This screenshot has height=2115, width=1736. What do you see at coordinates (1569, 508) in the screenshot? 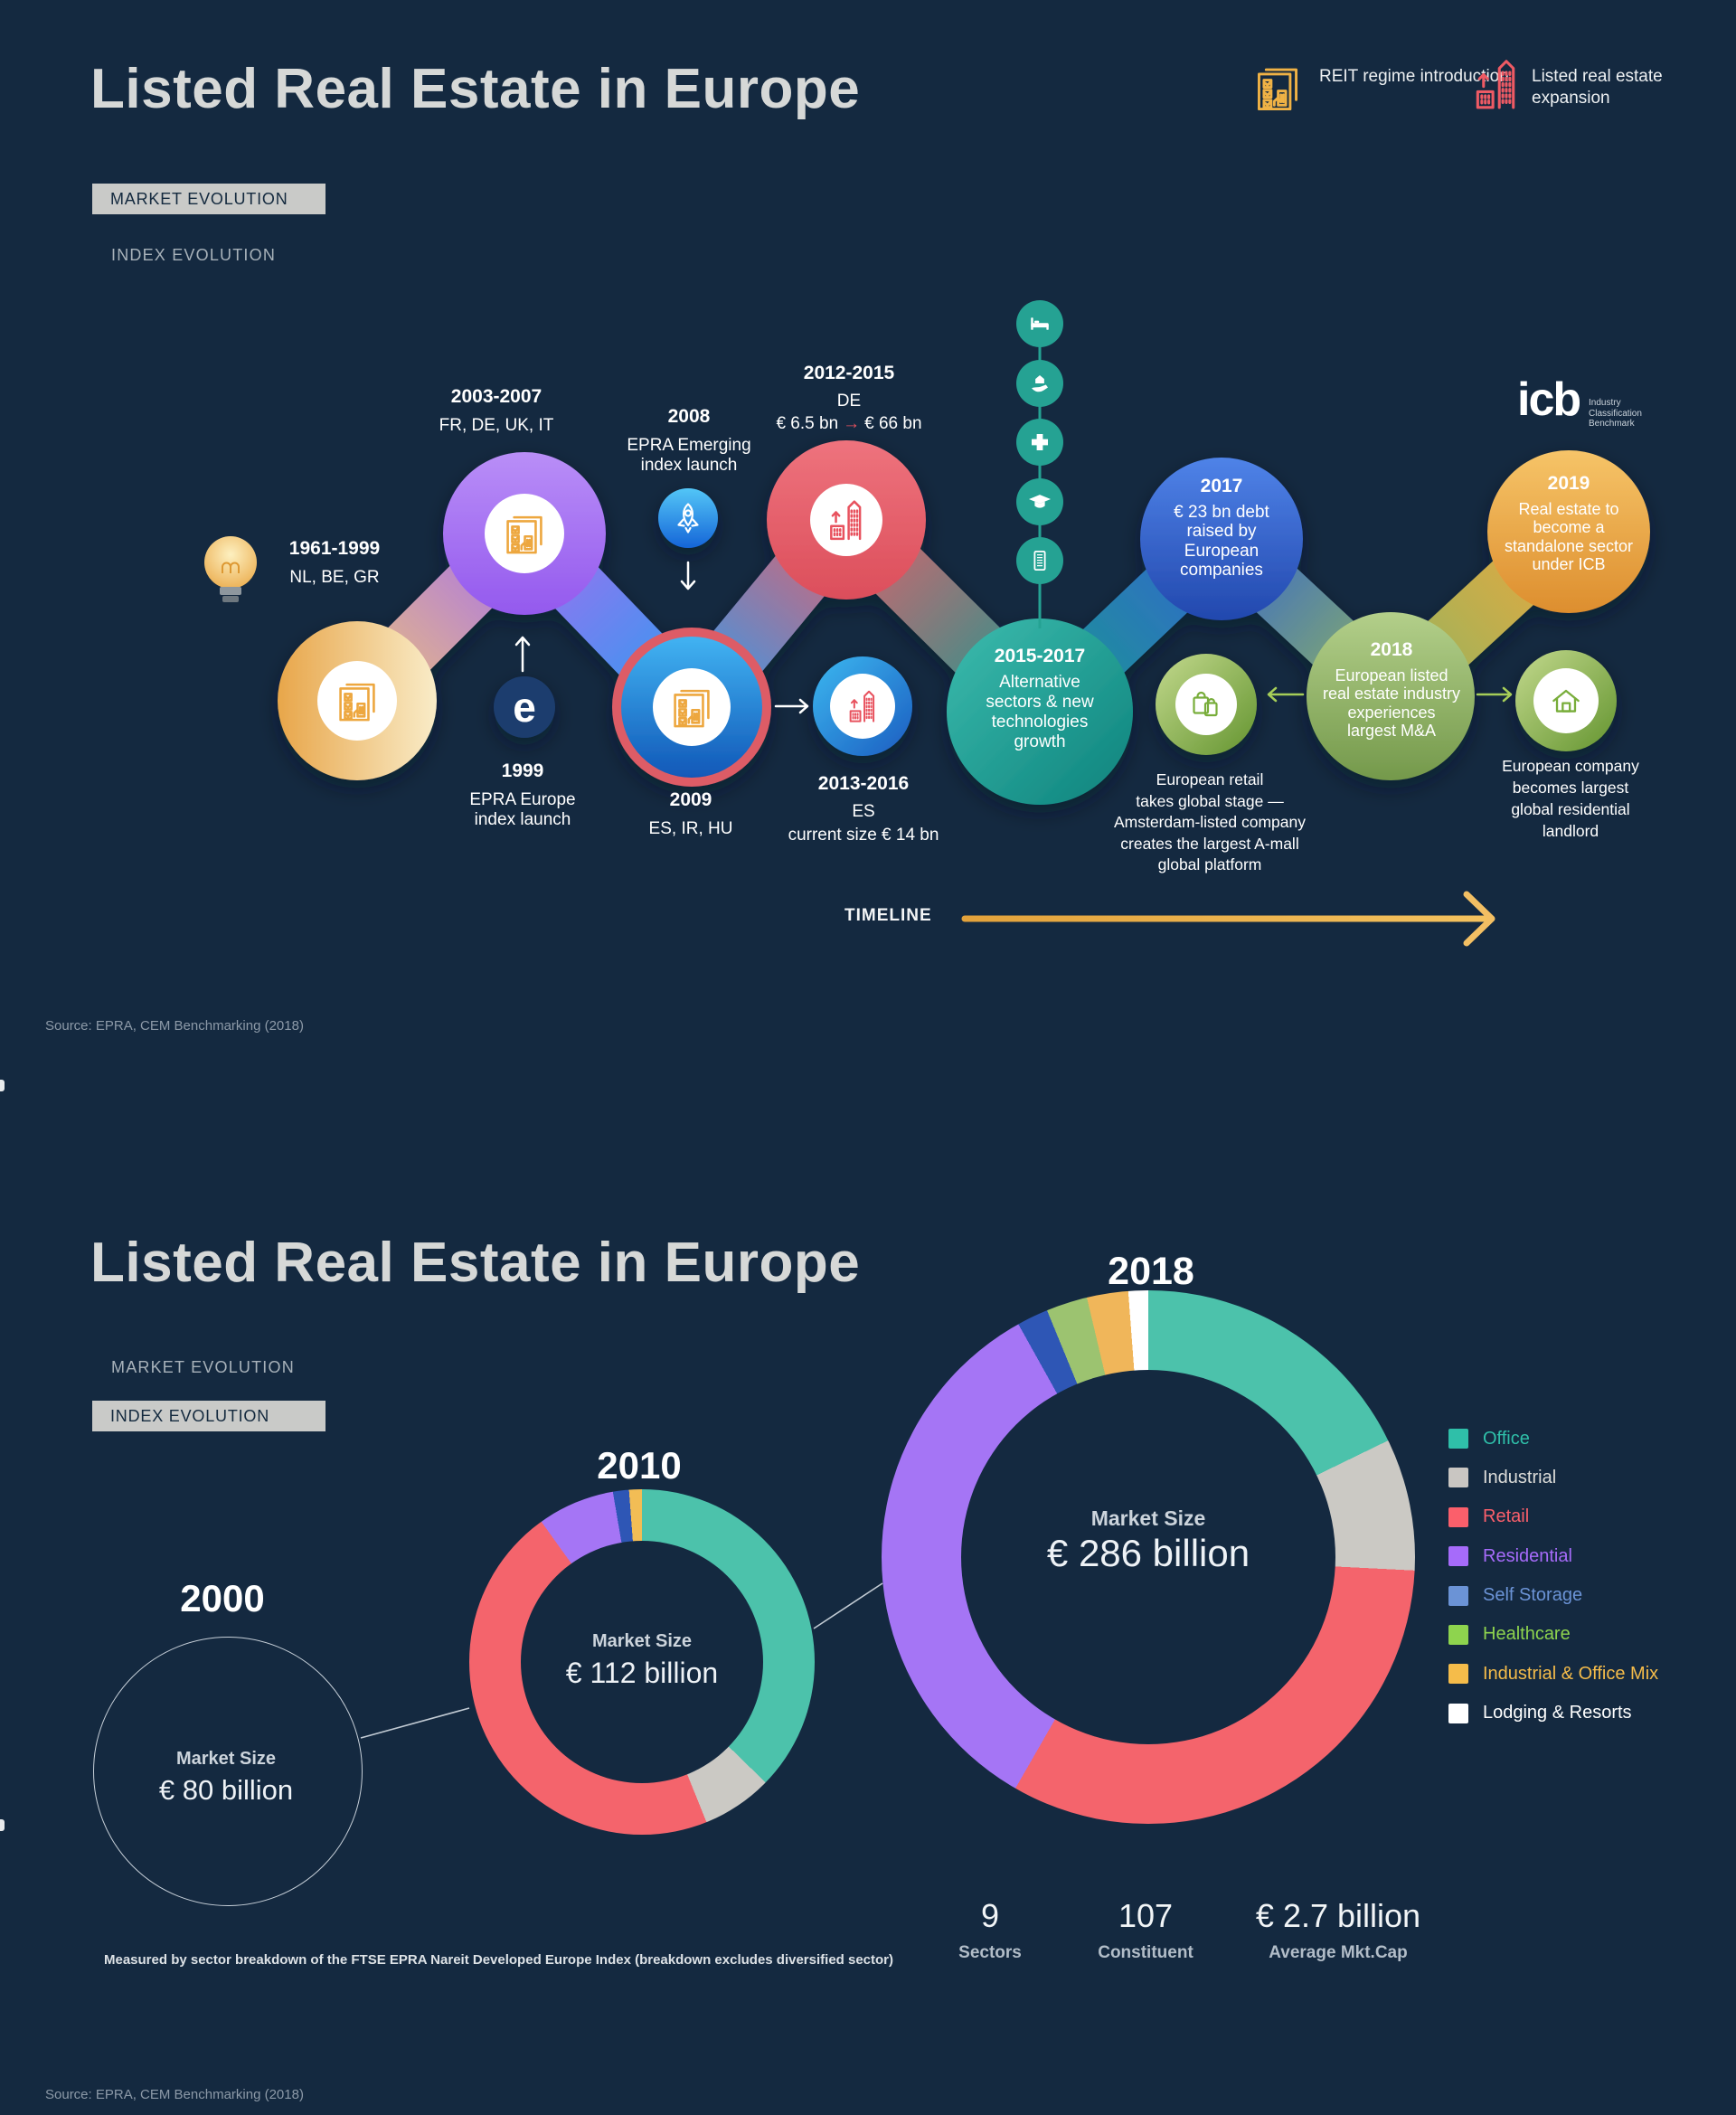
I see `event-desc-line: Real estate to` at bounding box center [1569, 508].